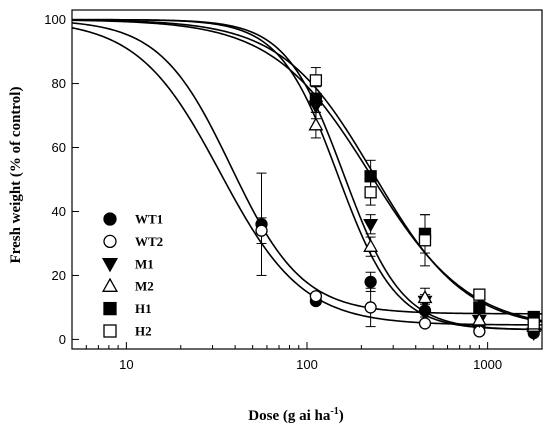 The height and width of the screenshot is (433, 550). Describe the element at coordinates (487, 364) in the screenshot. I see `x-tick-label: 1000` at that location.